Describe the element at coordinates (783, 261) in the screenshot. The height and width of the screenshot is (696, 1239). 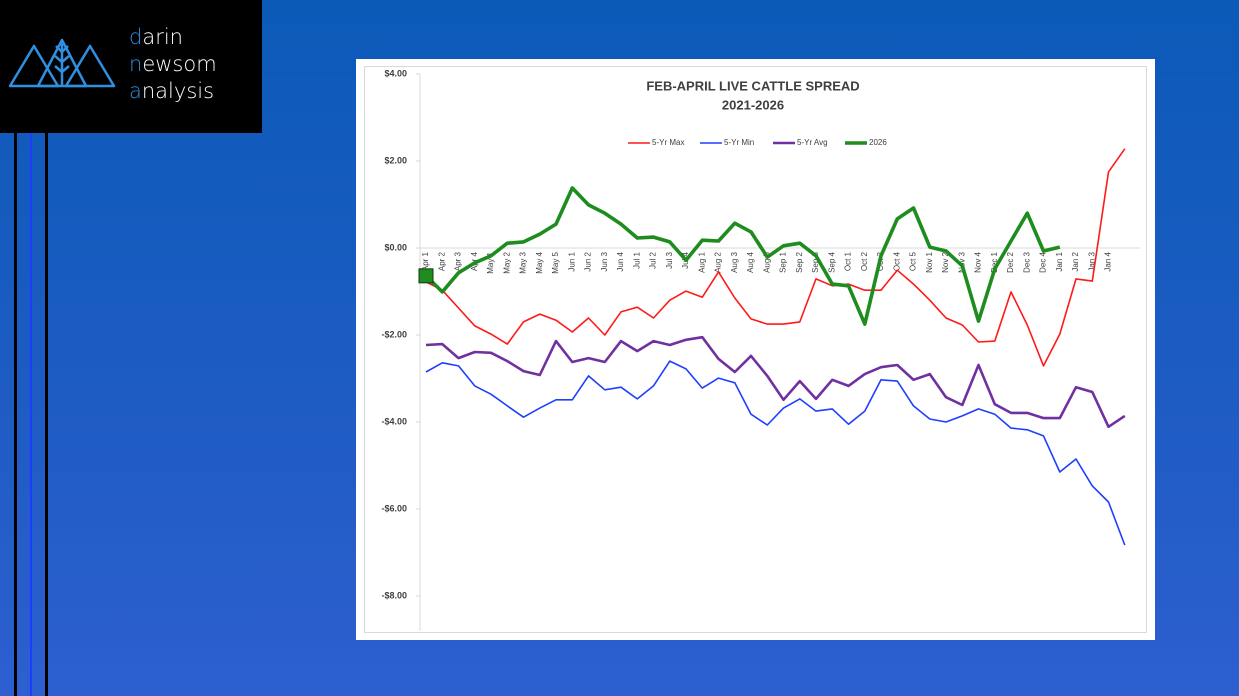
I see `x-tick-label: Sep 1` at that location.